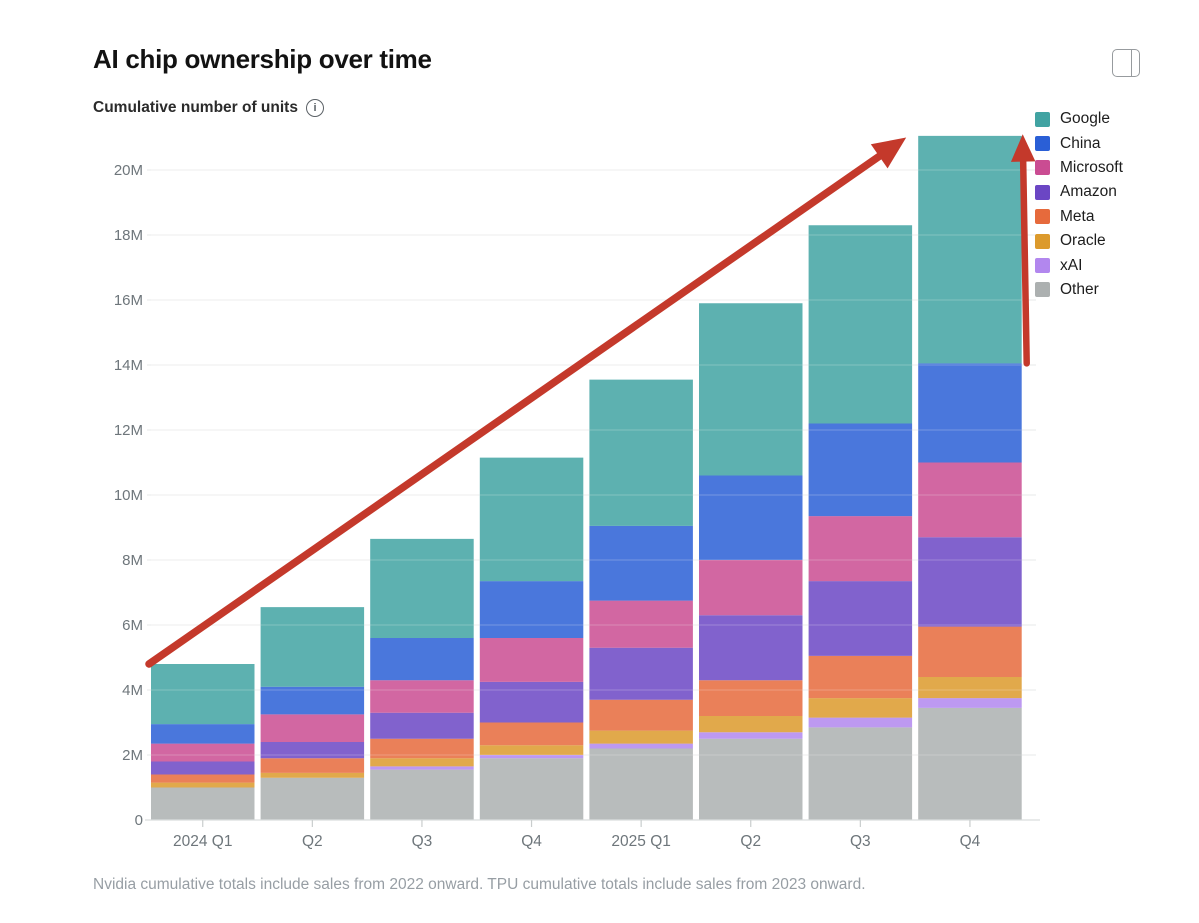  I want to click on y-axis-label: 4M, so click(132, 690).